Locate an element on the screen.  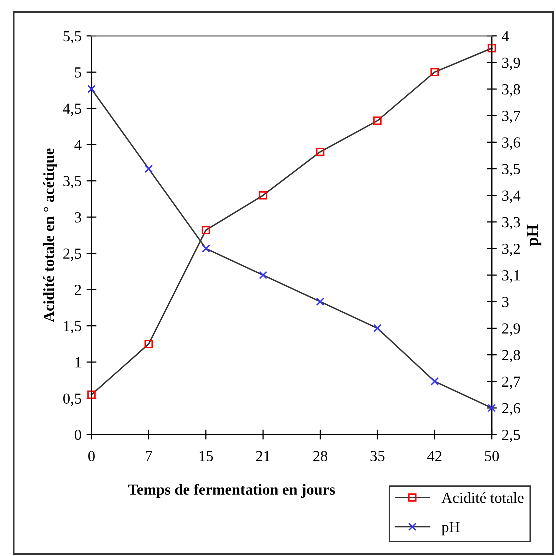
y2-tick-label: 3,2 is located at coordinates (511, 250).